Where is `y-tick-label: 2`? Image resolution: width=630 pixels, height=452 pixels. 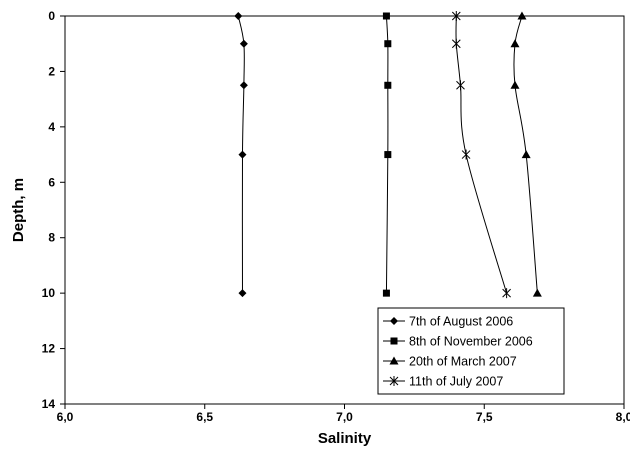 y-tick-label: 2 is located at coordinates (51, 71).